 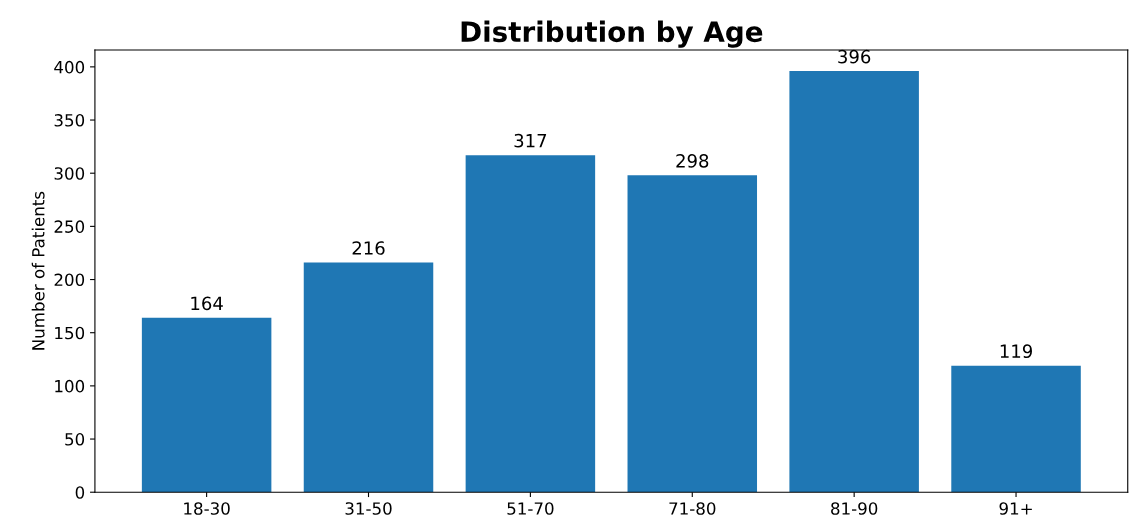 I want to click on y-tick-label: 100, so click(x=70, y=386).